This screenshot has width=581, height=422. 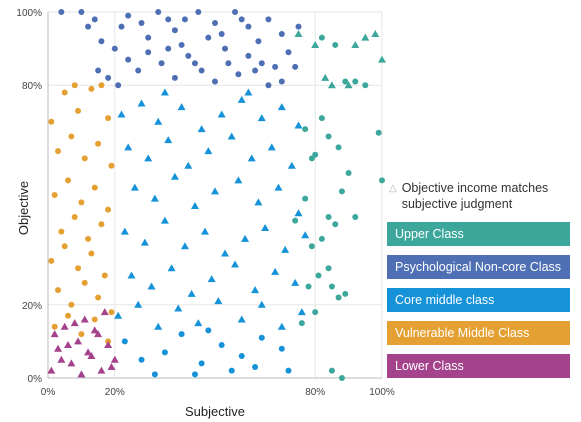 What do you see at coordinates (315, 392) in the screenshot?
I see `x-tick-label: 80%` at bounding box center [315, 392].